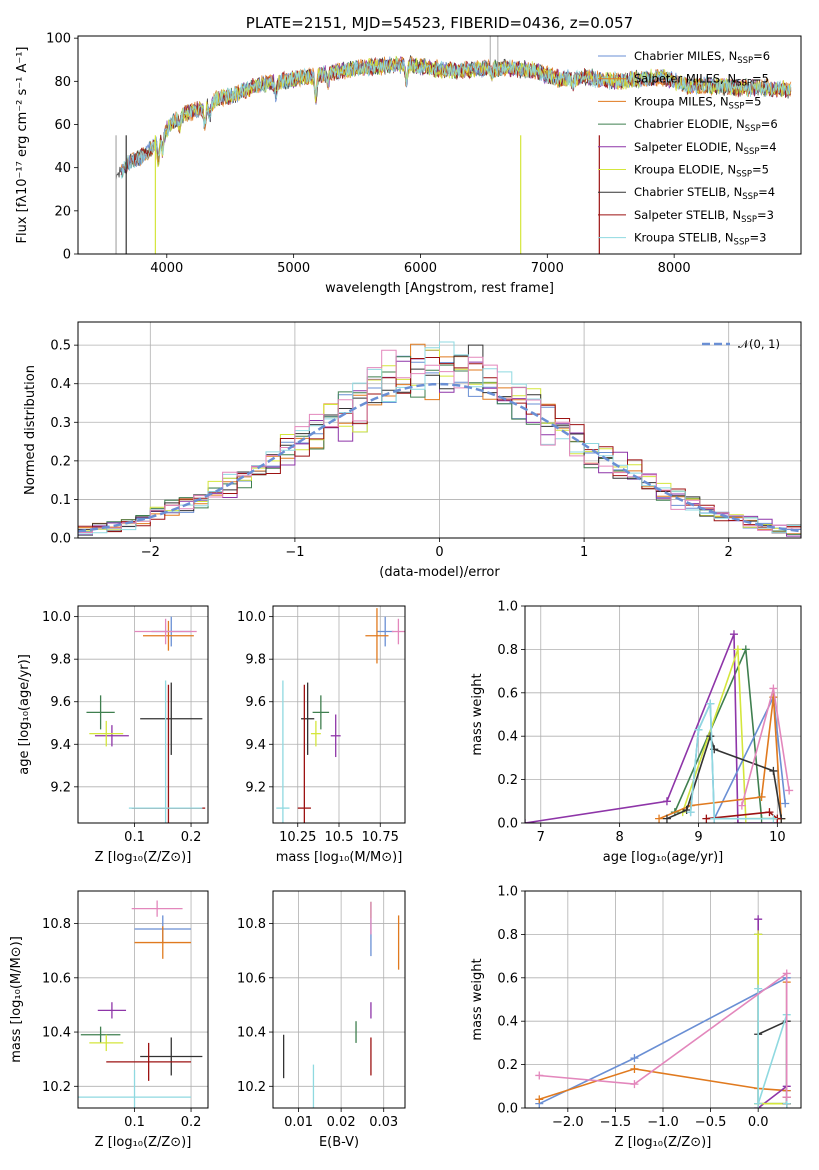 The height and width of the screenshot is (1170, 819). Describe the element at coordinates (143, 1142) in the screenshot. I see `mass-vs-Z-x-axis-label: Z [log₁₀(Z/Z⊙)]` at that location.